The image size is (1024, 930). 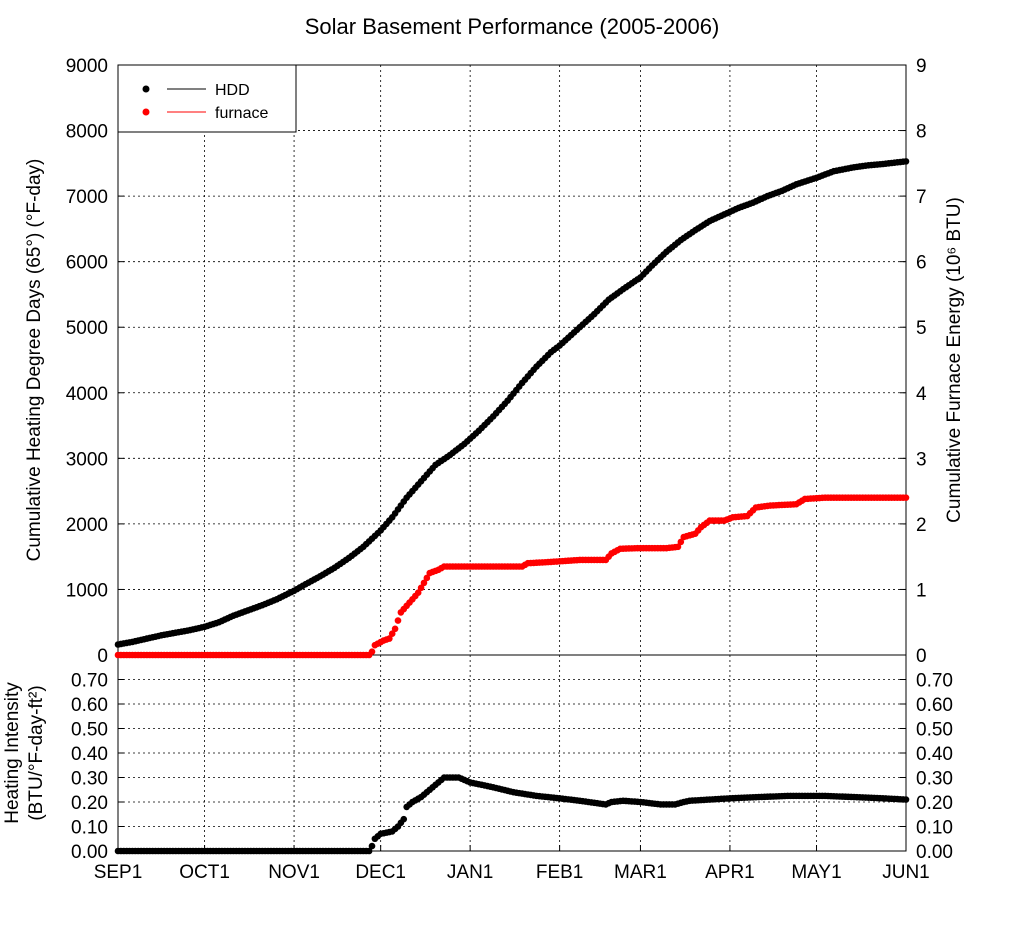 I want to click on right-y-axis-label: Cumulative Furnace Energy (10⁶ BTU), so click(x=954, y=360).